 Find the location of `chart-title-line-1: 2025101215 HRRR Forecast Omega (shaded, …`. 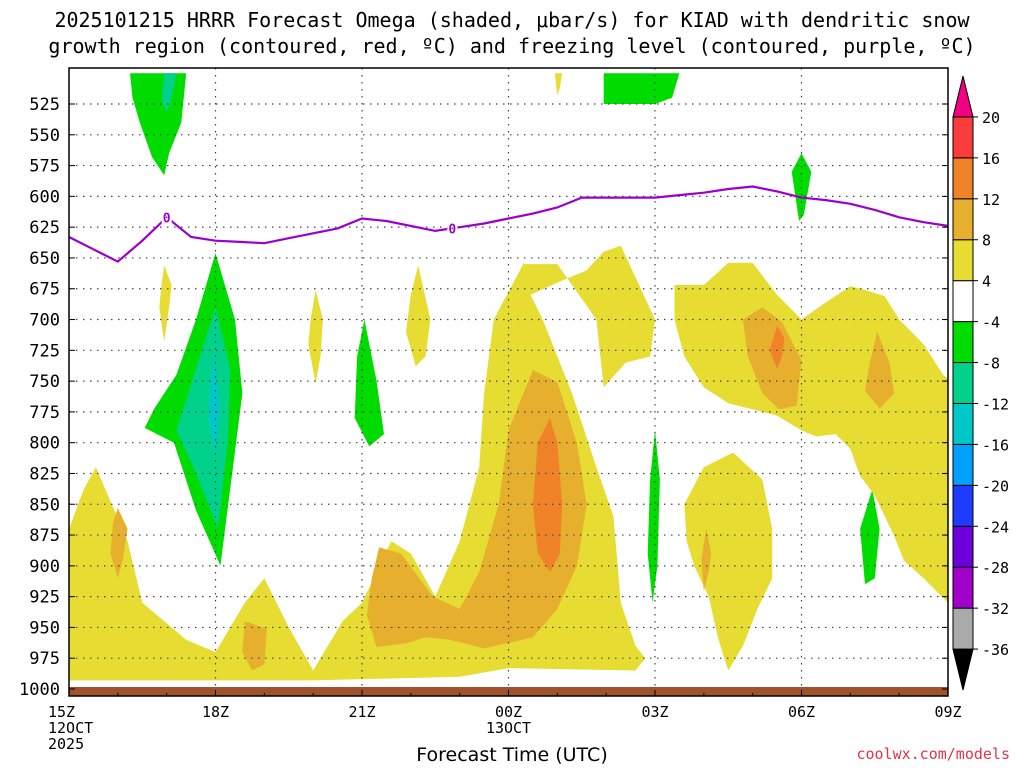

chart-title-line-1: 2025101215 HRRR Forecast Omega (shaded, … is located at coordinates (512, 20).